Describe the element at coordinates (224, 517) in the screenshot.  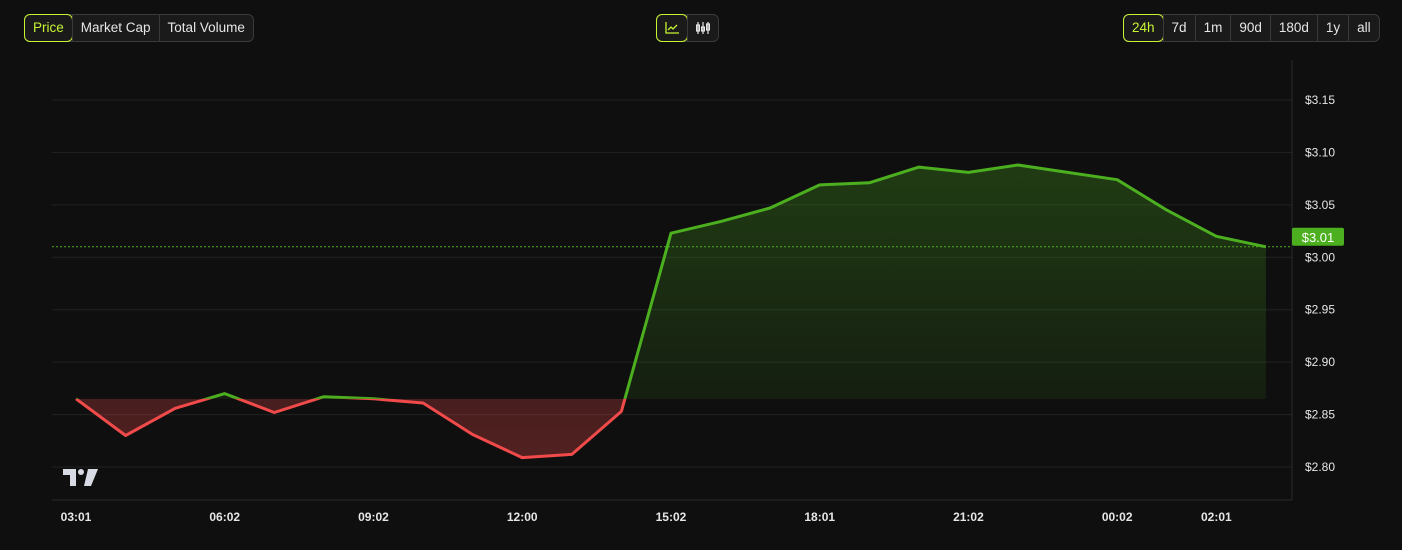
I see `x-tick-label: 06:02` at that location.